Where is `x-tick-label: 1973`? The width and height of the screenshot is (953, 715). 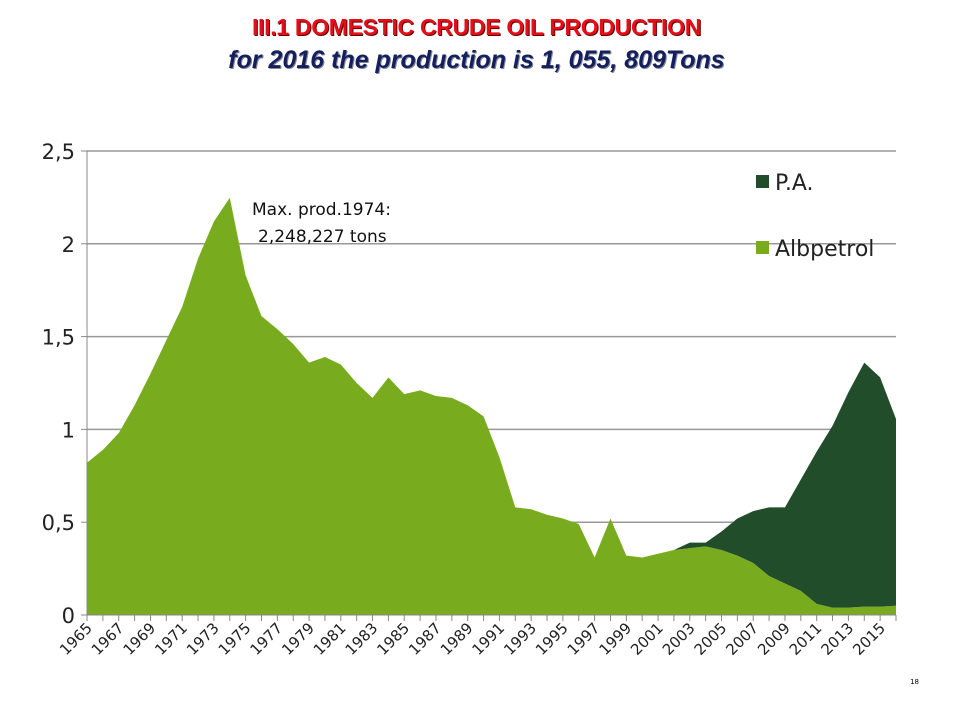 x-tick-label: 1973 is located at coordinates (203, 639).